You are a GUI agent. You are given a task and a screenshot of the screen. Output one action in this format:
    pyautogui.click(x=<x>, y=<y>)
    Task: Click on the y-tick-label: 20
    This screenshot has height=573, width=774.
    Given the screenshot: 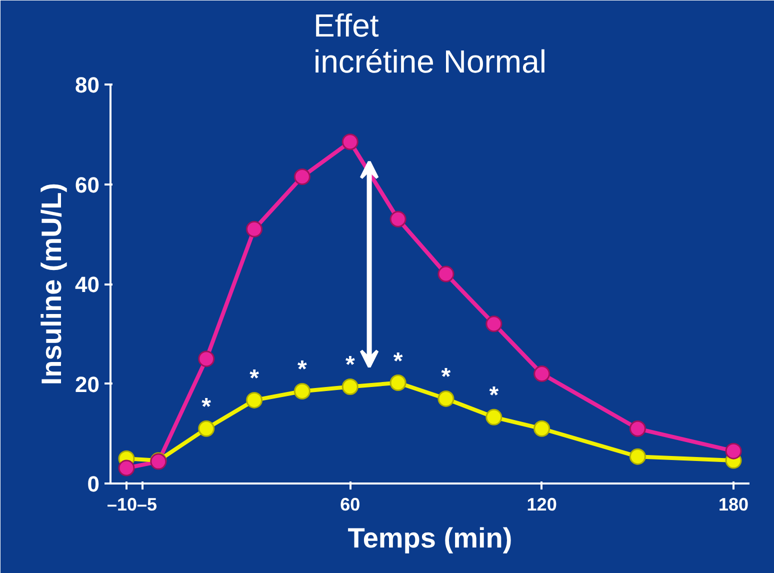 What is the action you would take?
    pyautogui.click(x=87, y=384)
    